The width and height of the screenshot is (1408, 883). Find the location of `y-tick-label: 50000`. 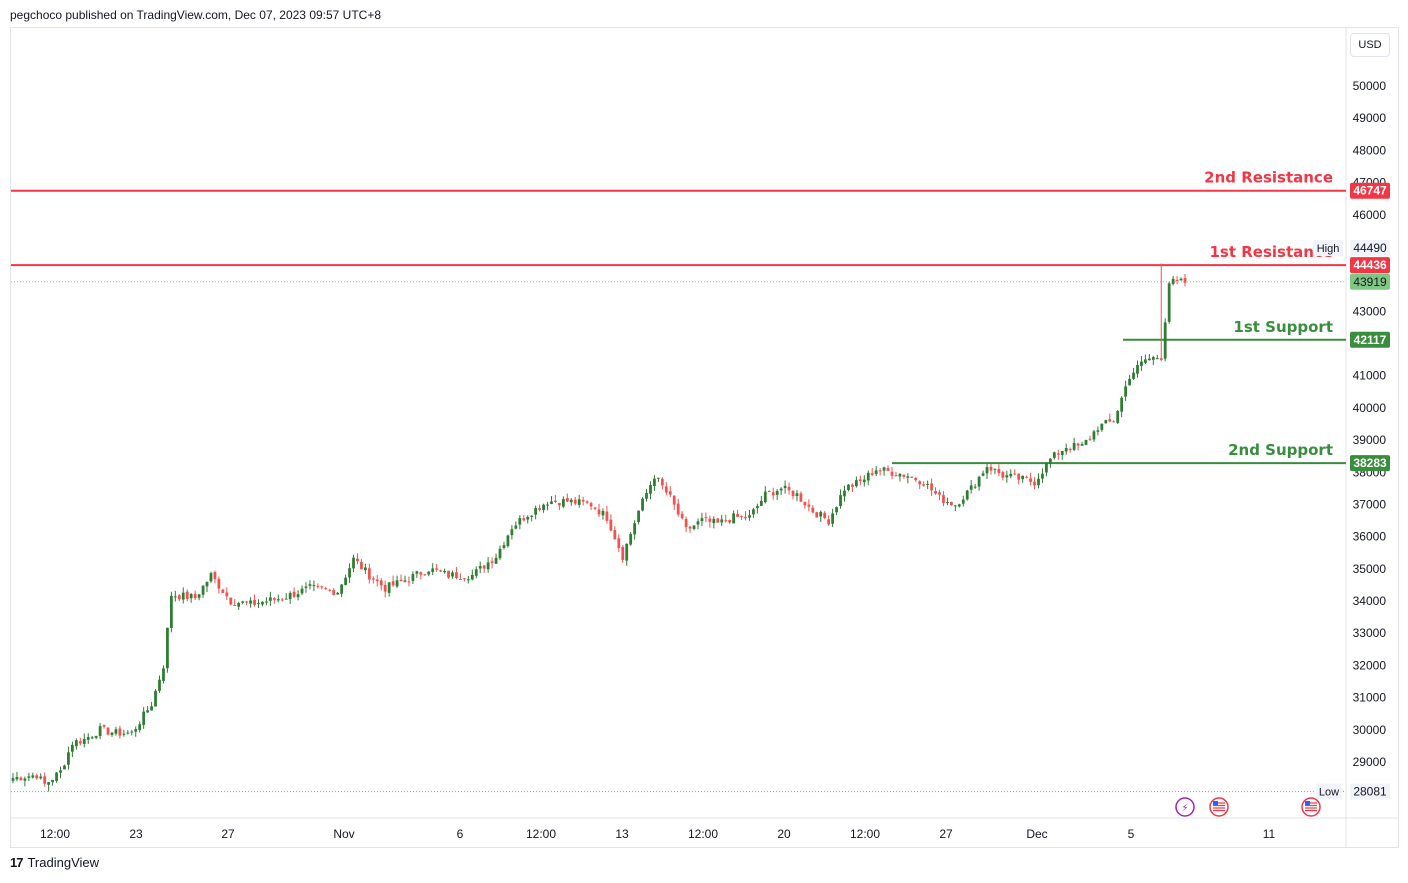

y-tick-label: 50000 is located at coordinates (1370, 86).